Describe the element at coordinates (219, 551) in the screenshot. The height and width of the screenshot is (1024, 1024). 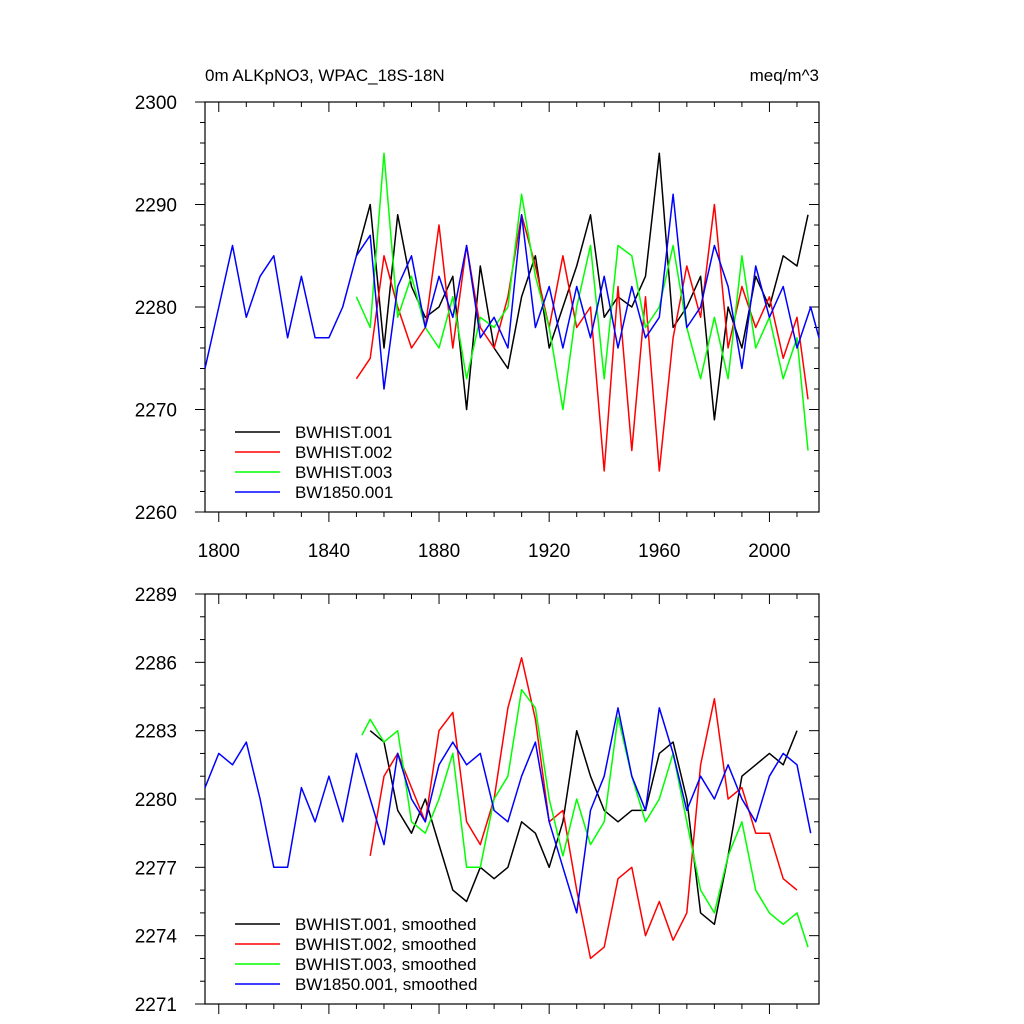
I see `x-tick-label: 1800` at that location.